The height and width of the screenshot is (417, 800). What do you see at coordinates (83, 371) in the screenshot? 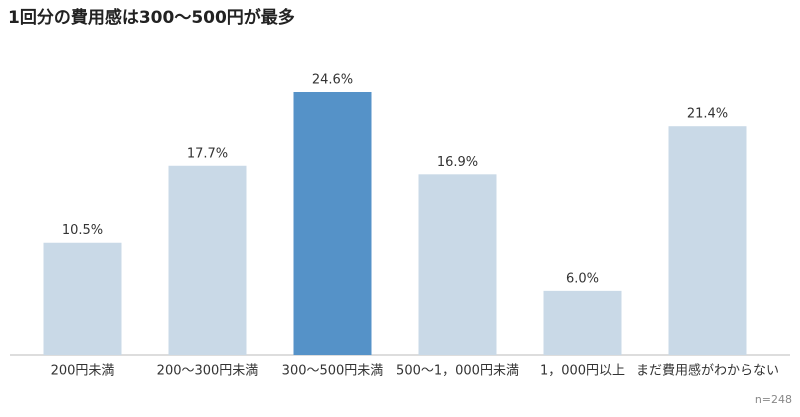
I see `x-tick-label: 200円未満` at bounding box center [83, 371].